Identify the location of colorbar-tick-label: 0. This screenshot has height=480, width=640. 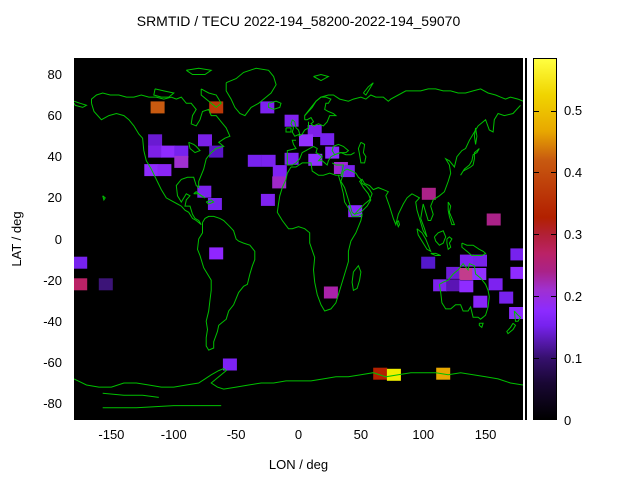
(568, 420).